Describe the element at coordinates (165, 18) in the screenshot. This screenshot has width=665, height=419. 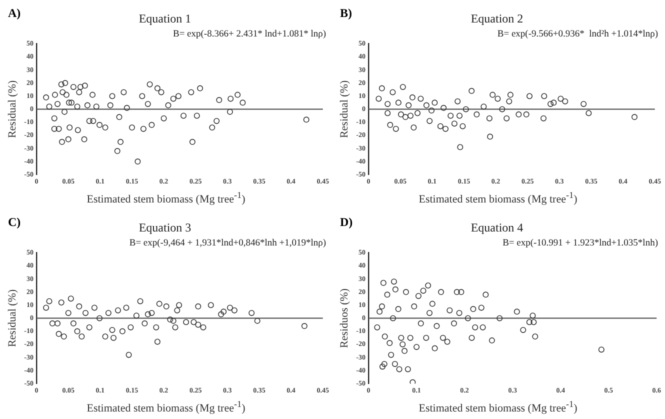
I see `chart-title: Equation 1` at that location.